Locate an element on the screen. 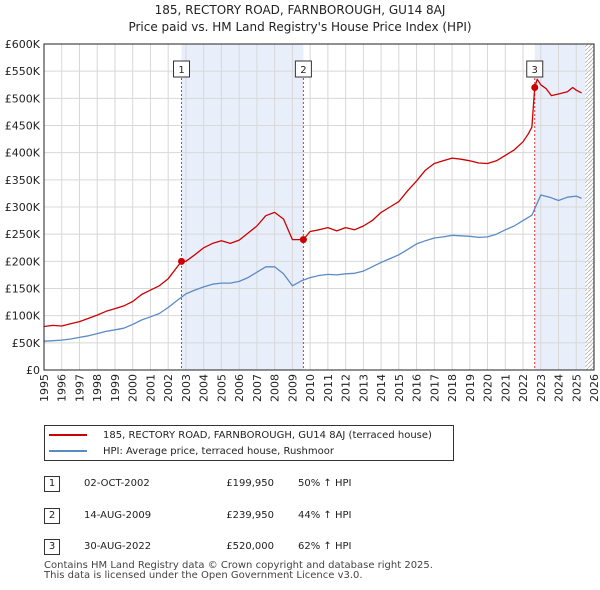 This screenshot has width=600, height=590. x-tick-label: 2006 is located at coordinates (239, 388).